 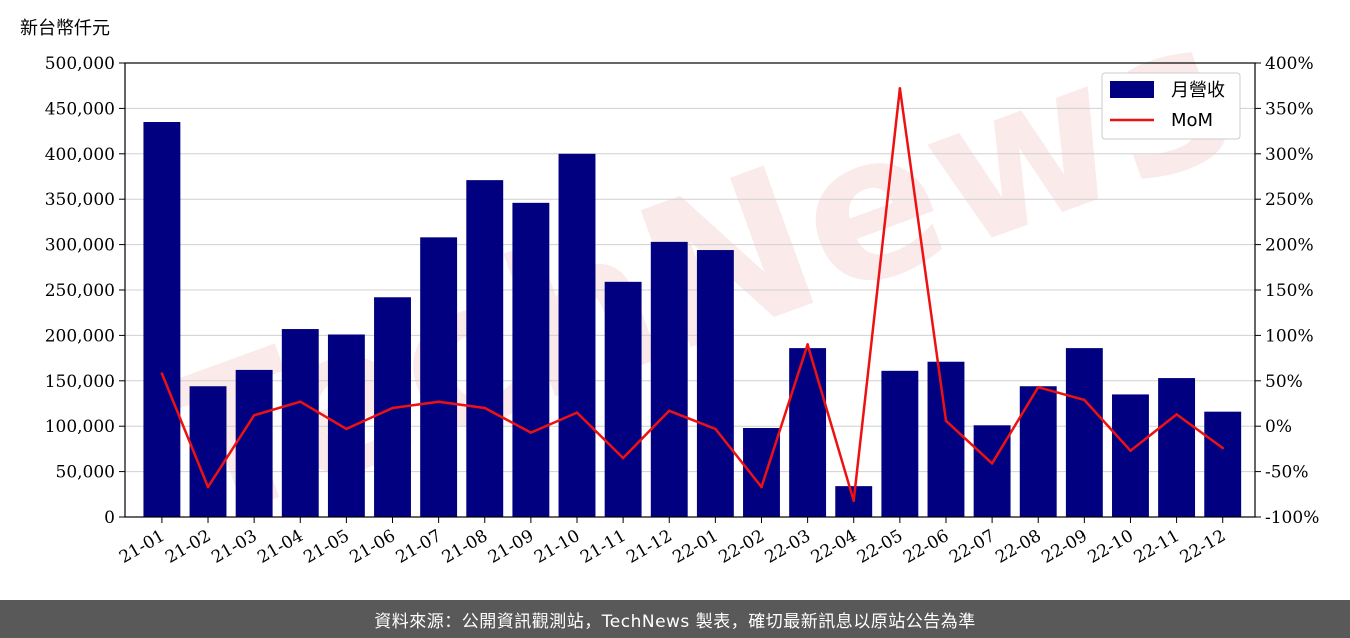 I want to click on x-tick-label: 22-06, so click(x=926, y=547).